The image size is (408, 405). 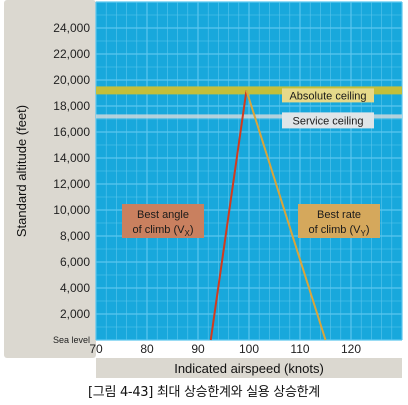 What do you see at coordinates (71, 80) in the screenshot?
I see `y-tick-label: 20,000` at bounding box center [71, 80].